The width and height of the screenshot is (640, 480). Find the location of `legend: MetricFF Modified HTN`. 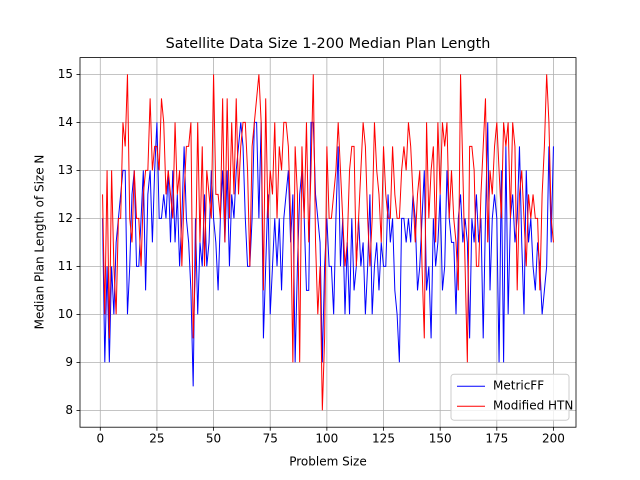

legend: MetricFF Modified HTN is located at coordinates (511, 397).